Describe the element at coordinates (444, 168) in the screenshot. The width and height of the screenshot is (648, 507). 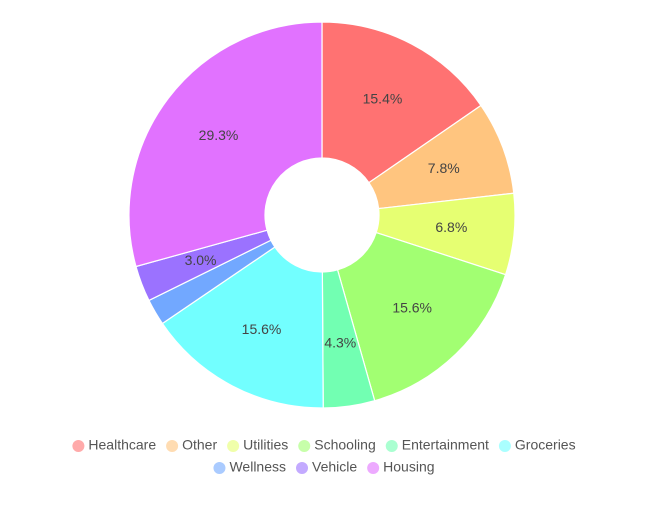
I see `slice-label: 7.8%` at that location.